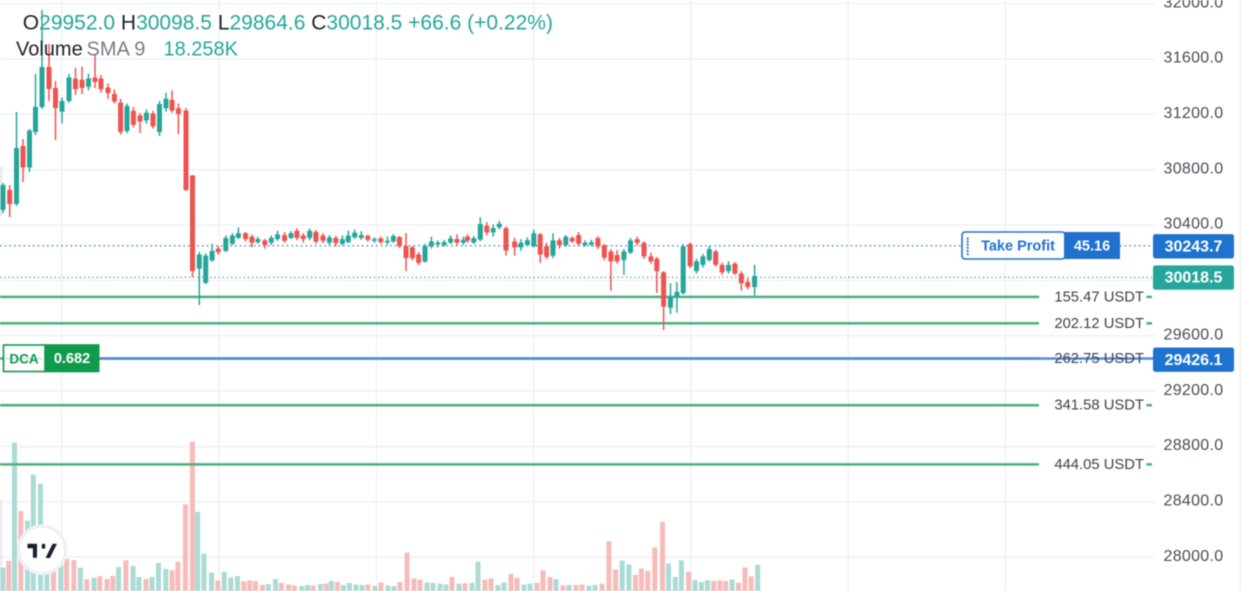  I want to click on svg-text: 28800.0, so click(1194, 445).